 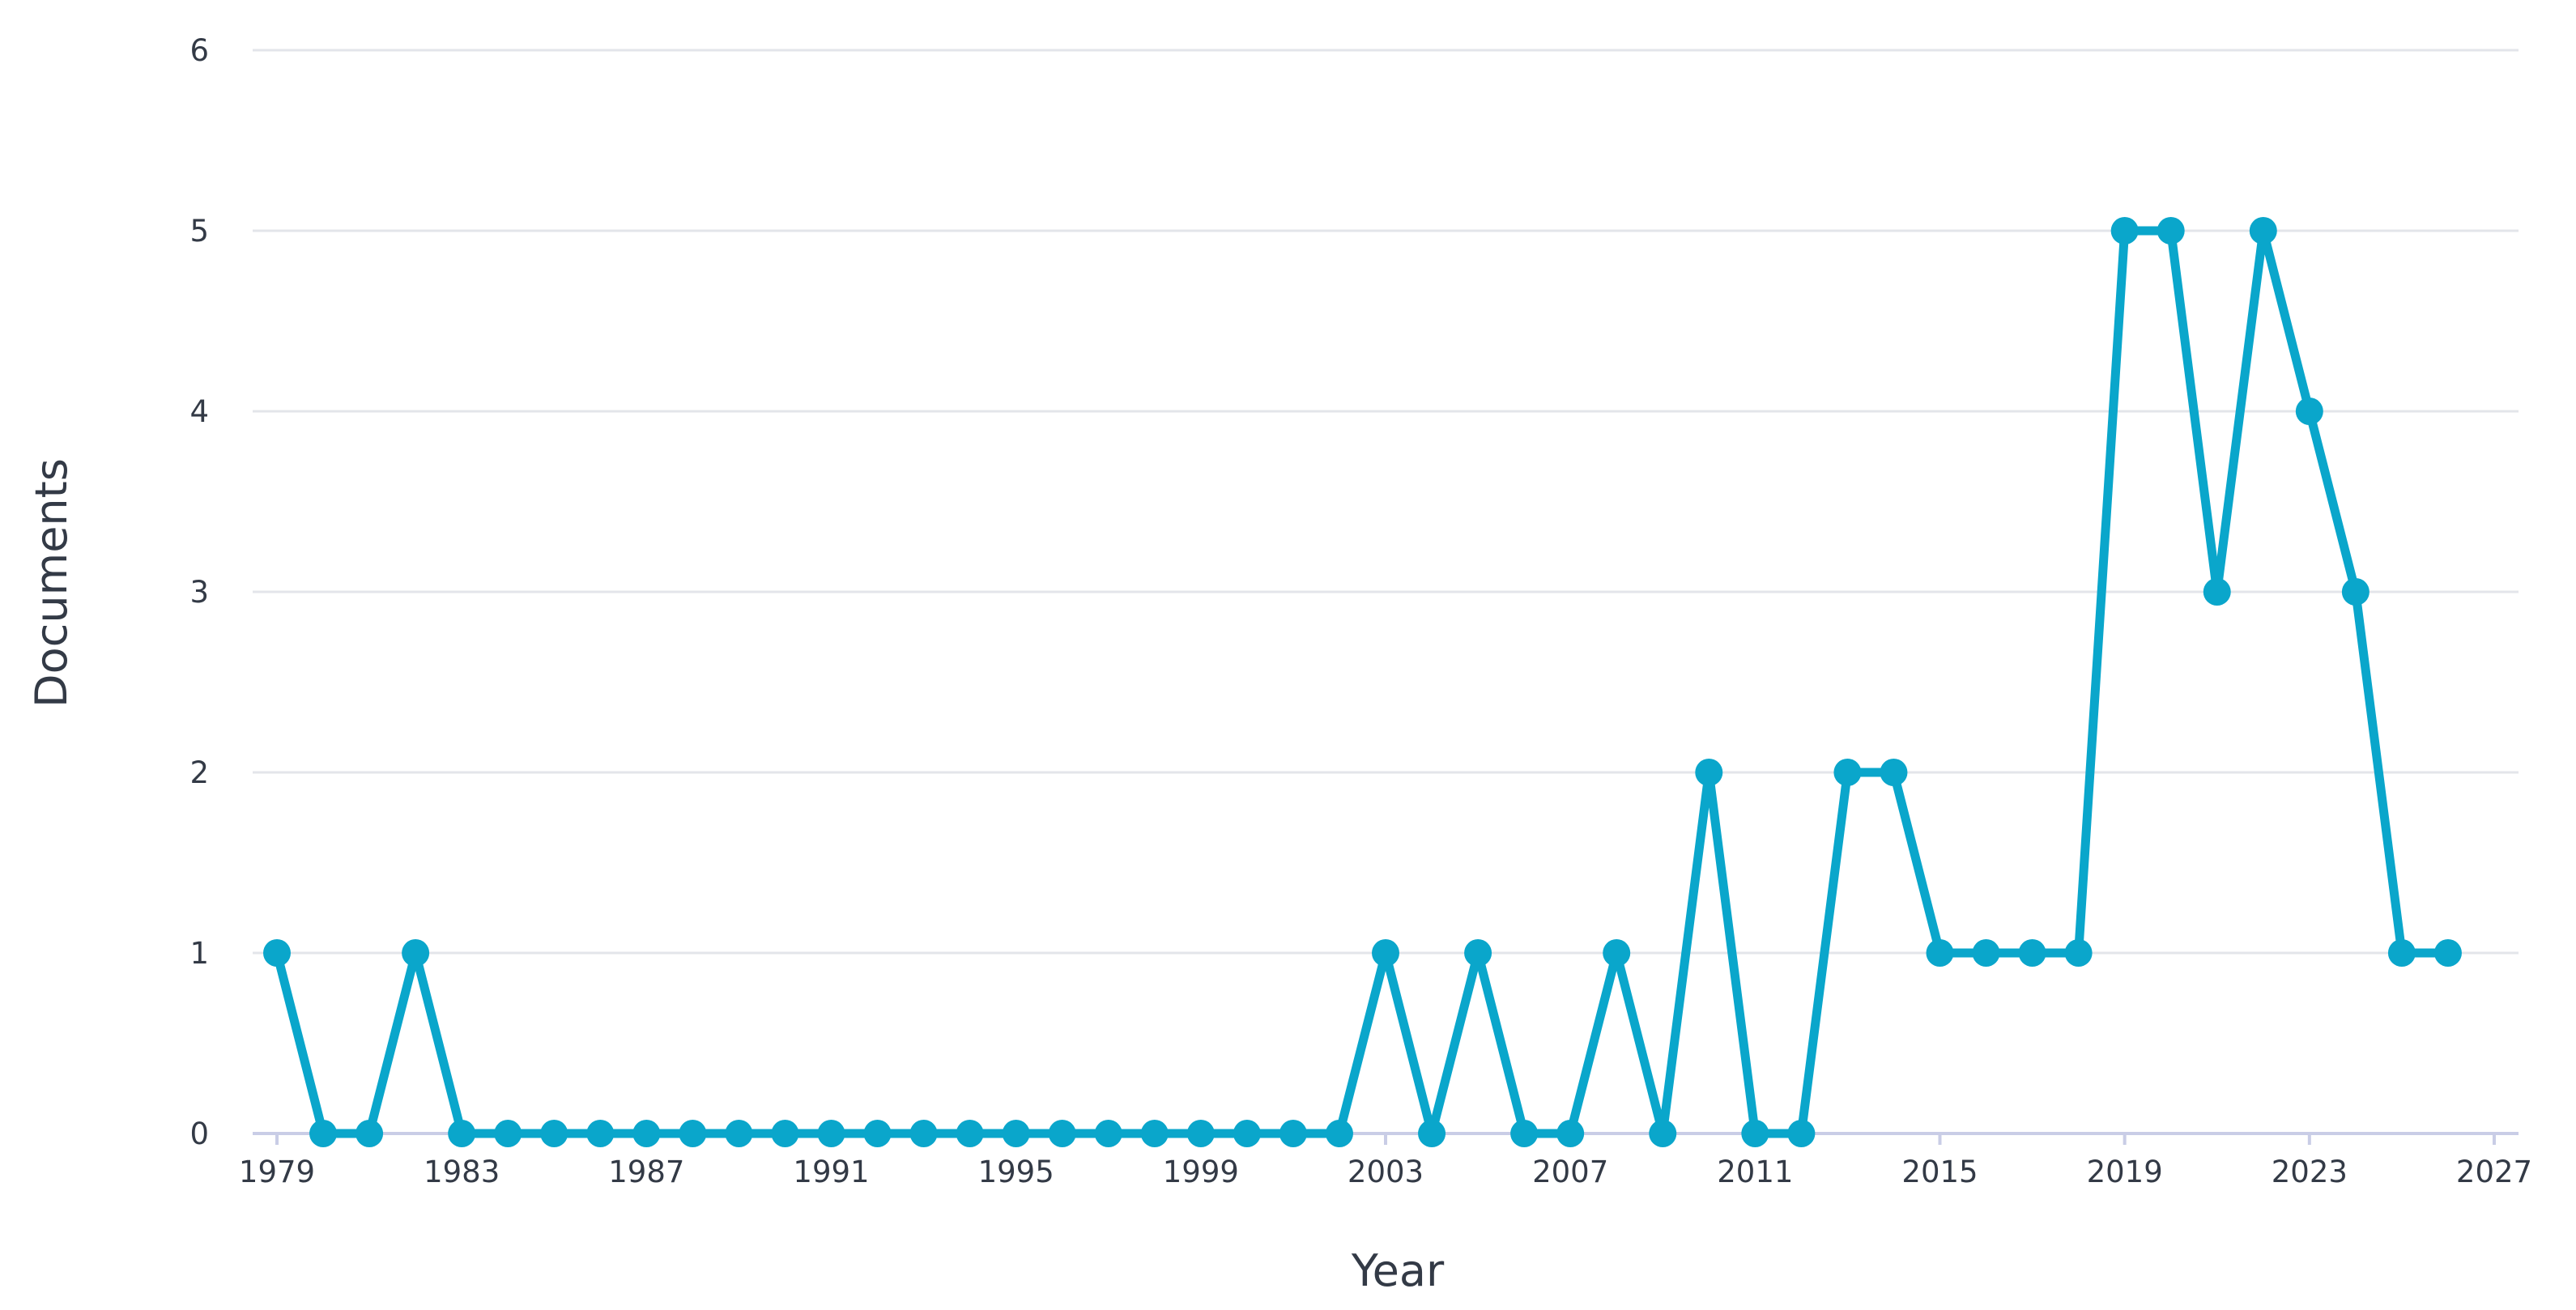 I want to click on x-tick-label: 1995, so click(x=1016, y=1172).